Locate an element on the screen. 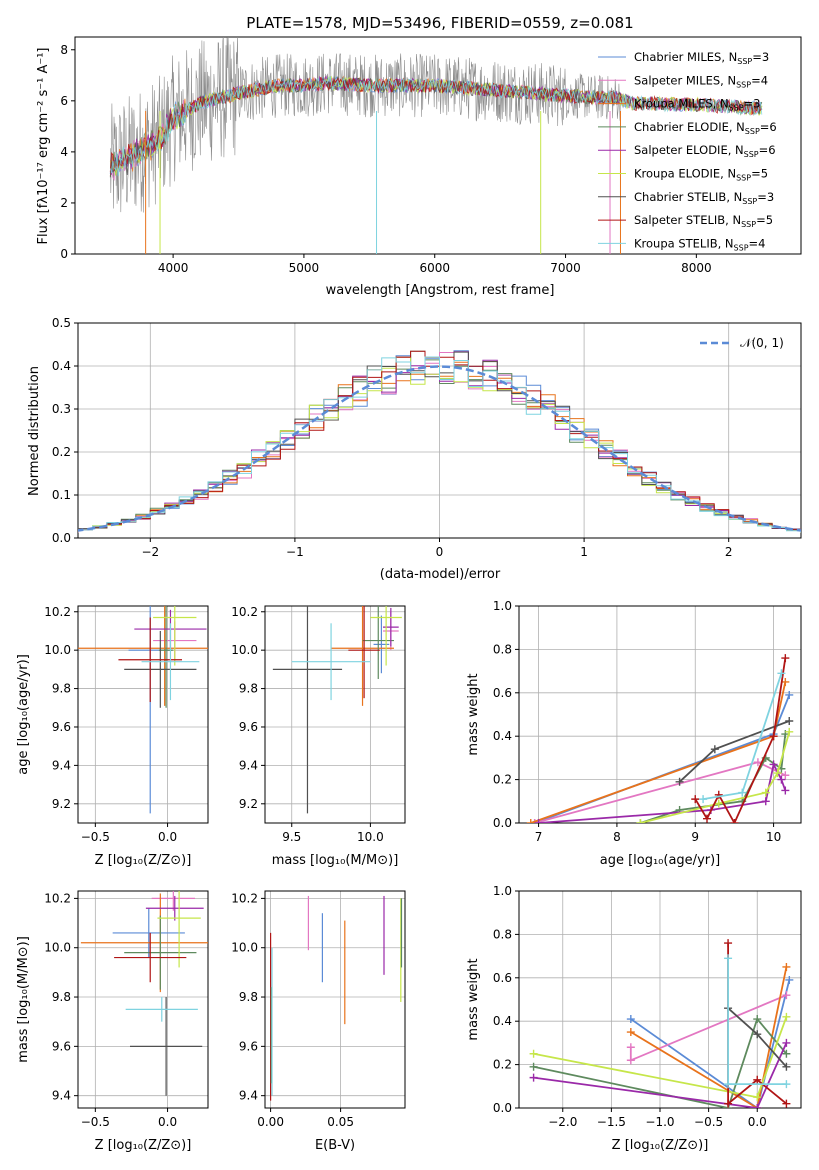  spectrum-lines is located at coordinates (436, 145).